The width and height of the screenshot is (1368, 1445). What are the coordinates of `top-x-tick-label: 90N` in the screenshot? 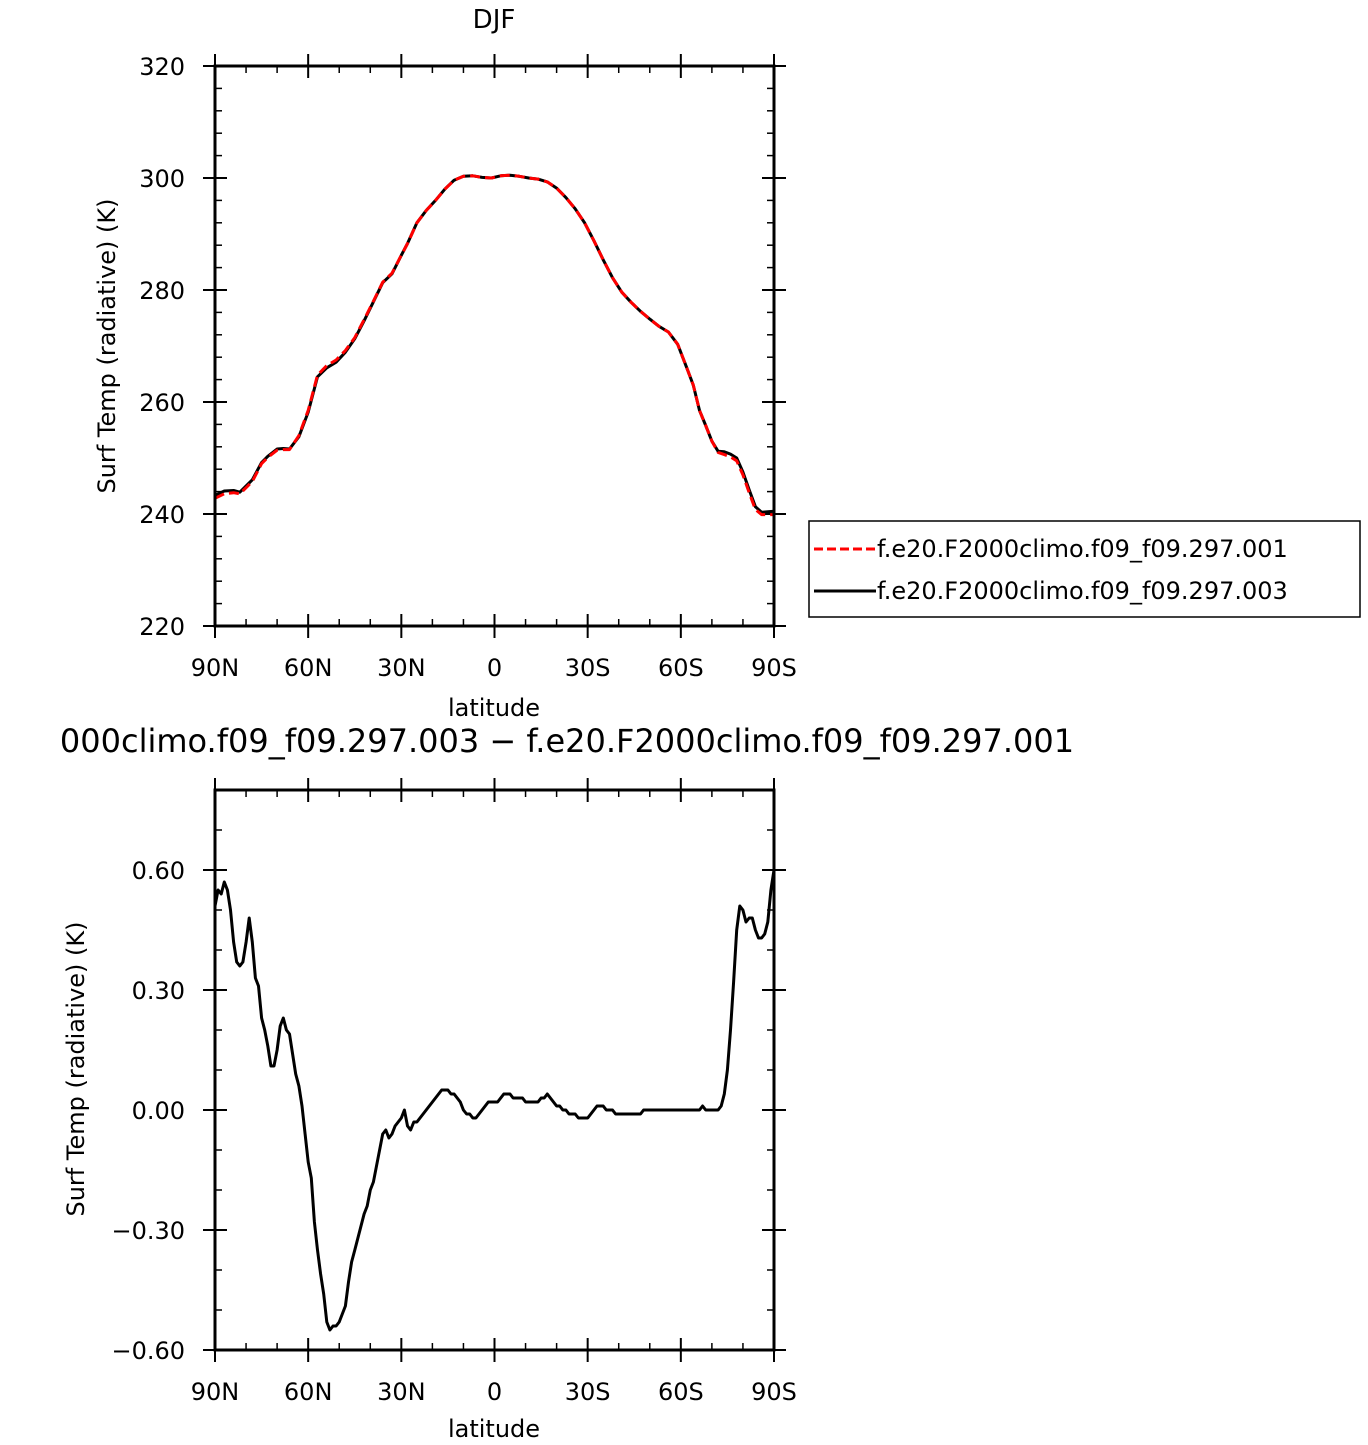 It's located at (215, 668).